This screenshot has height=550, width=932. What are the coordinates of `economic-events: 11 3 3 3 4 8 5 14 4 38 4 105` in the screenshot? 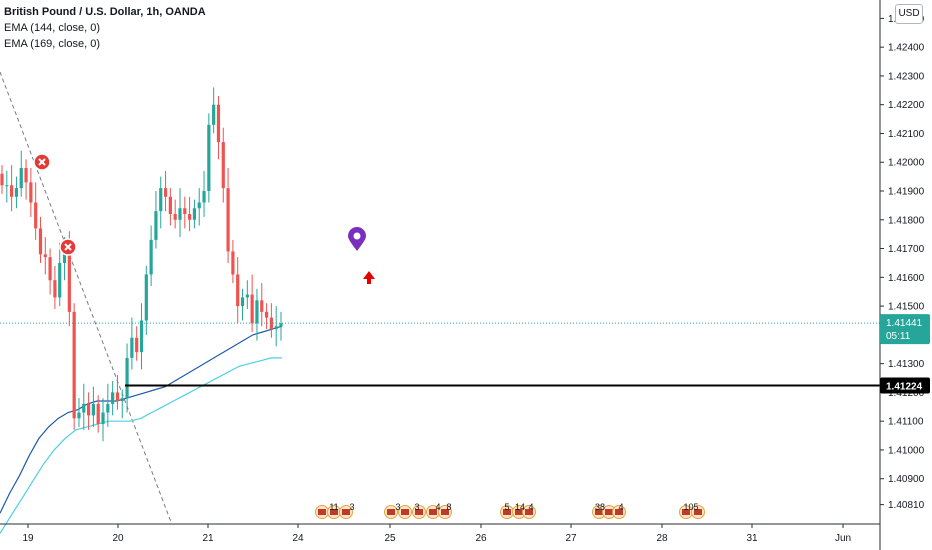 It's located at (510, 510).